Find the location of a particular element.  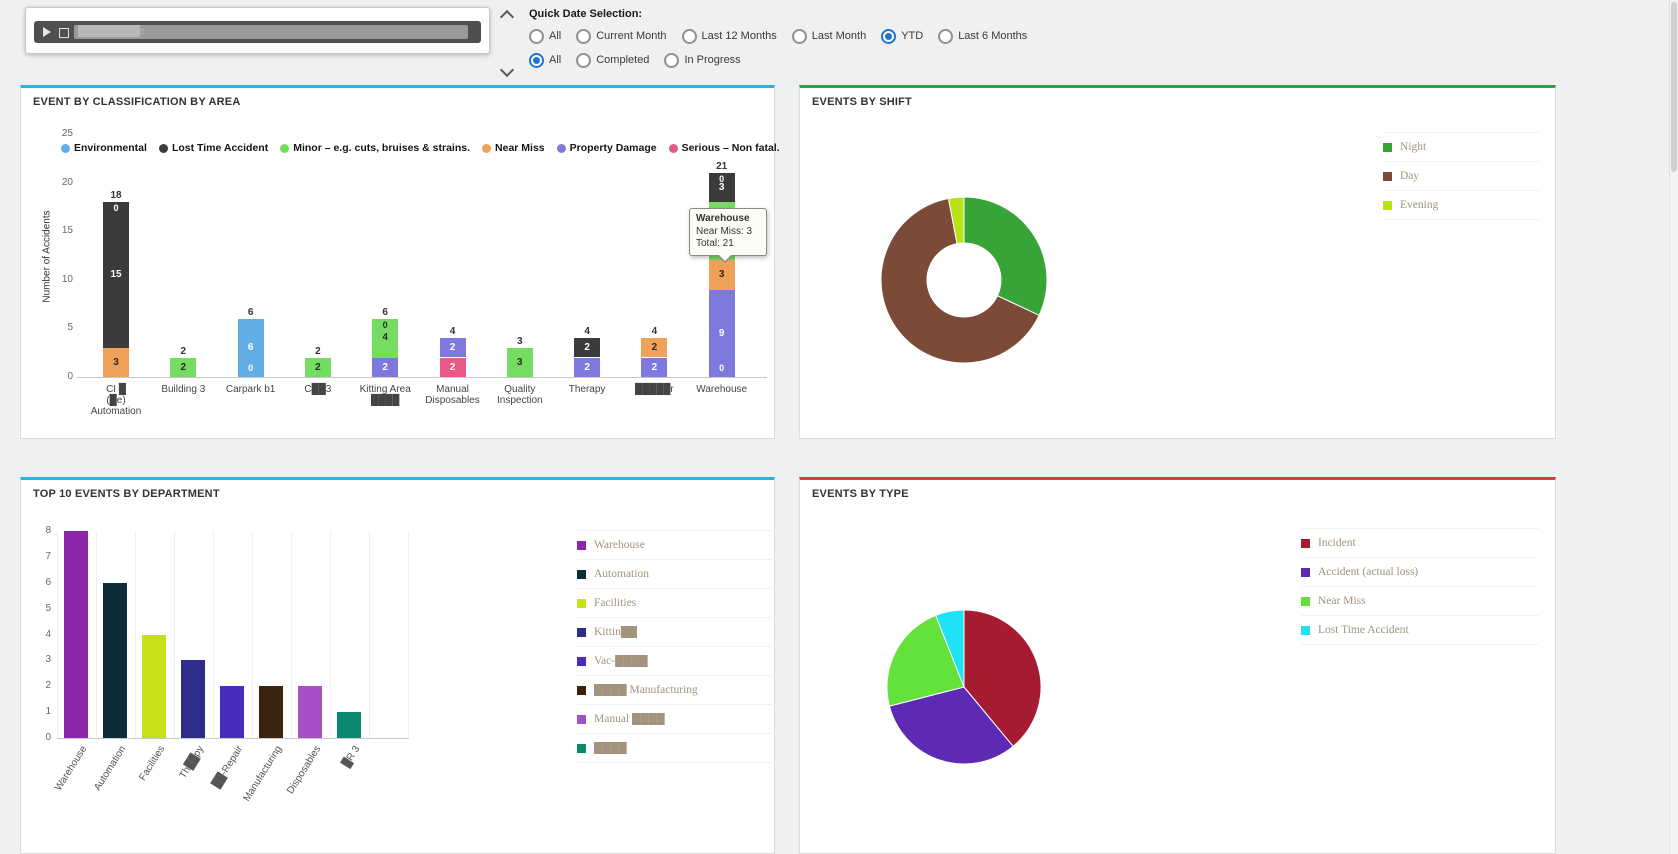

bar-segment-lost-time-accident: 2 is located at coordinates (587, 348).